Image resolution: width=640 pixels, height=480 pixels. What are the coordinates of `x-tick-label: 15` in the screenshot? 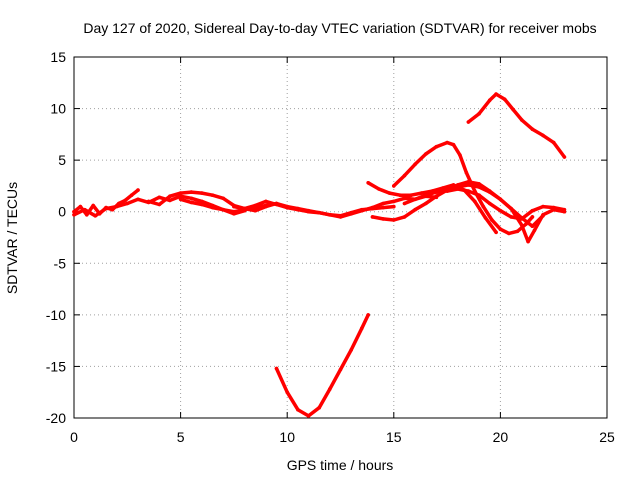 It's located at (394, 437).